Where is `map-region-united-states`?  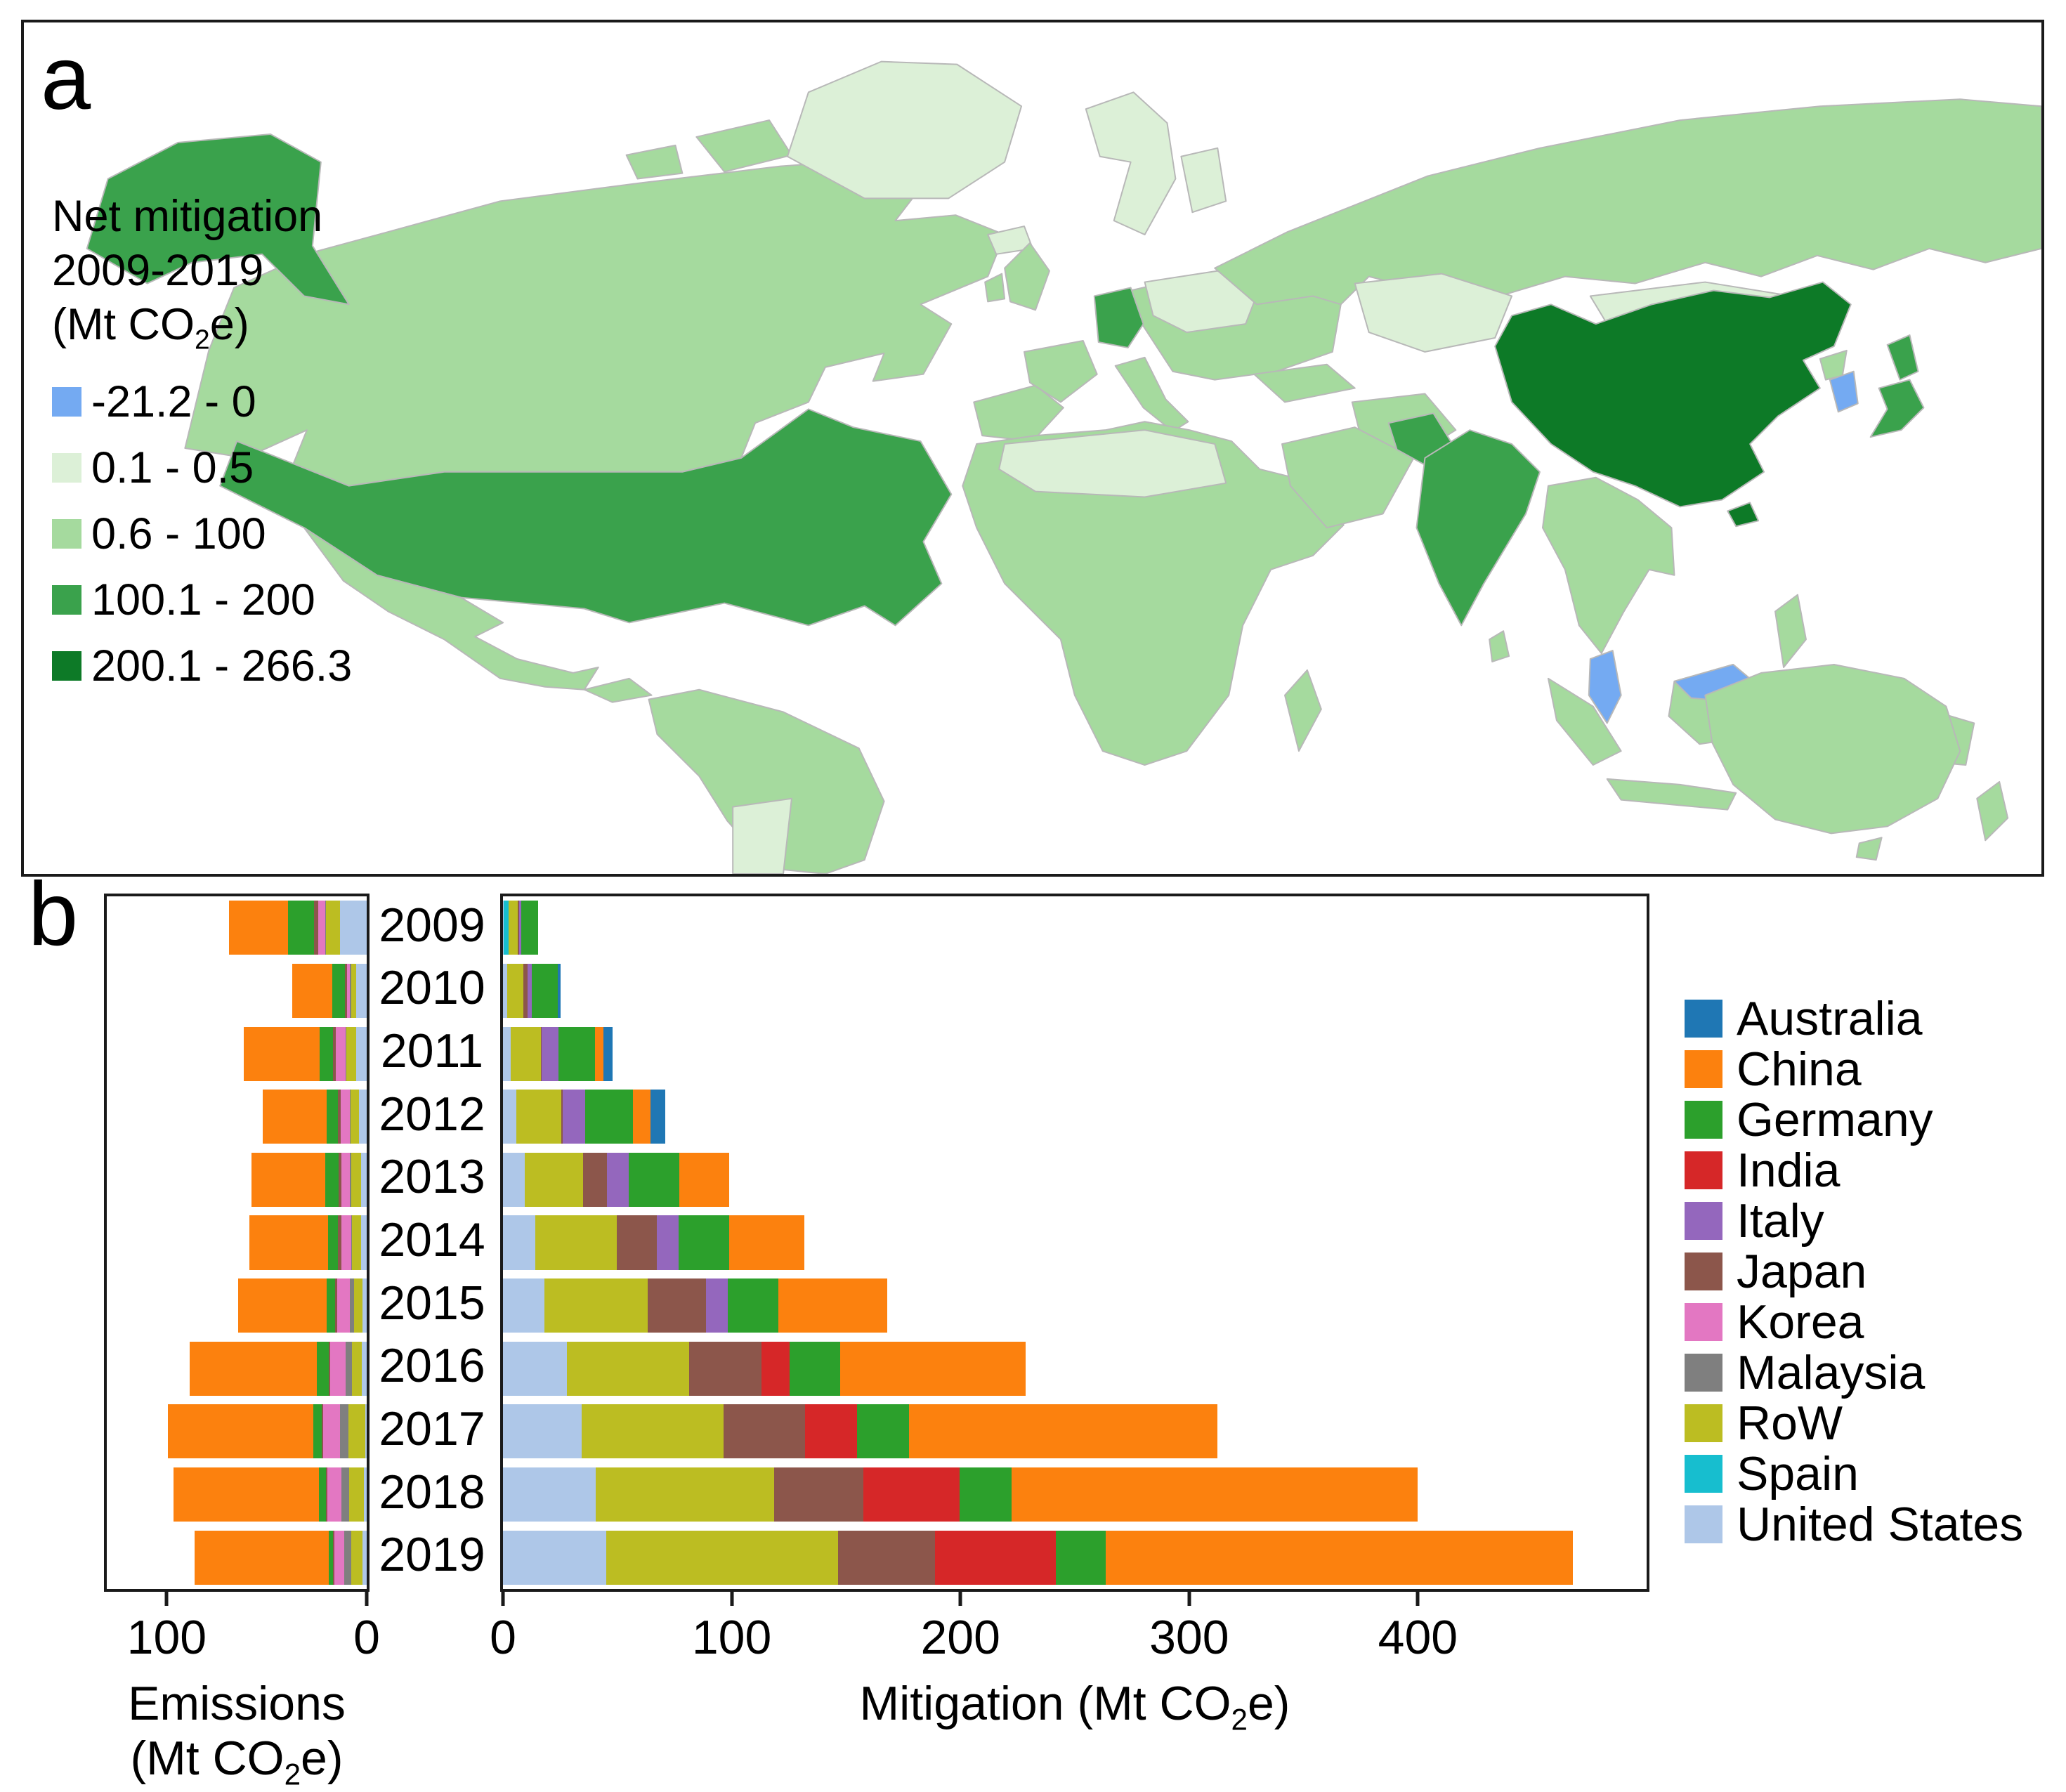
map-region-united-states is located at coordinates (586, 517).